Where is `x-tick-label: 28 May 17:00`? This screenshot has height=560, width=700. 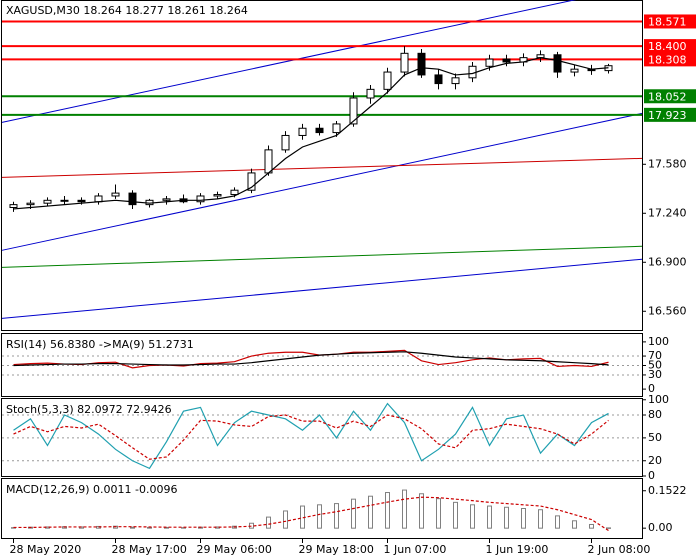 x-tick-label: 28 May 17:00 is located at coordinates (149, 549).